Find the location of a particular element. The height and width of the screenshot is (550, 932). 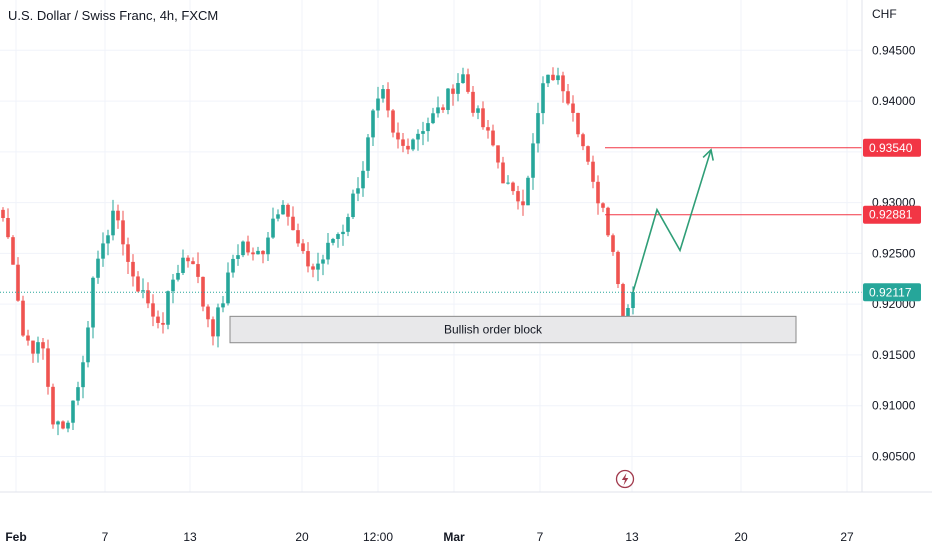

projection-arrow-head is located at coordinates (708, 154).